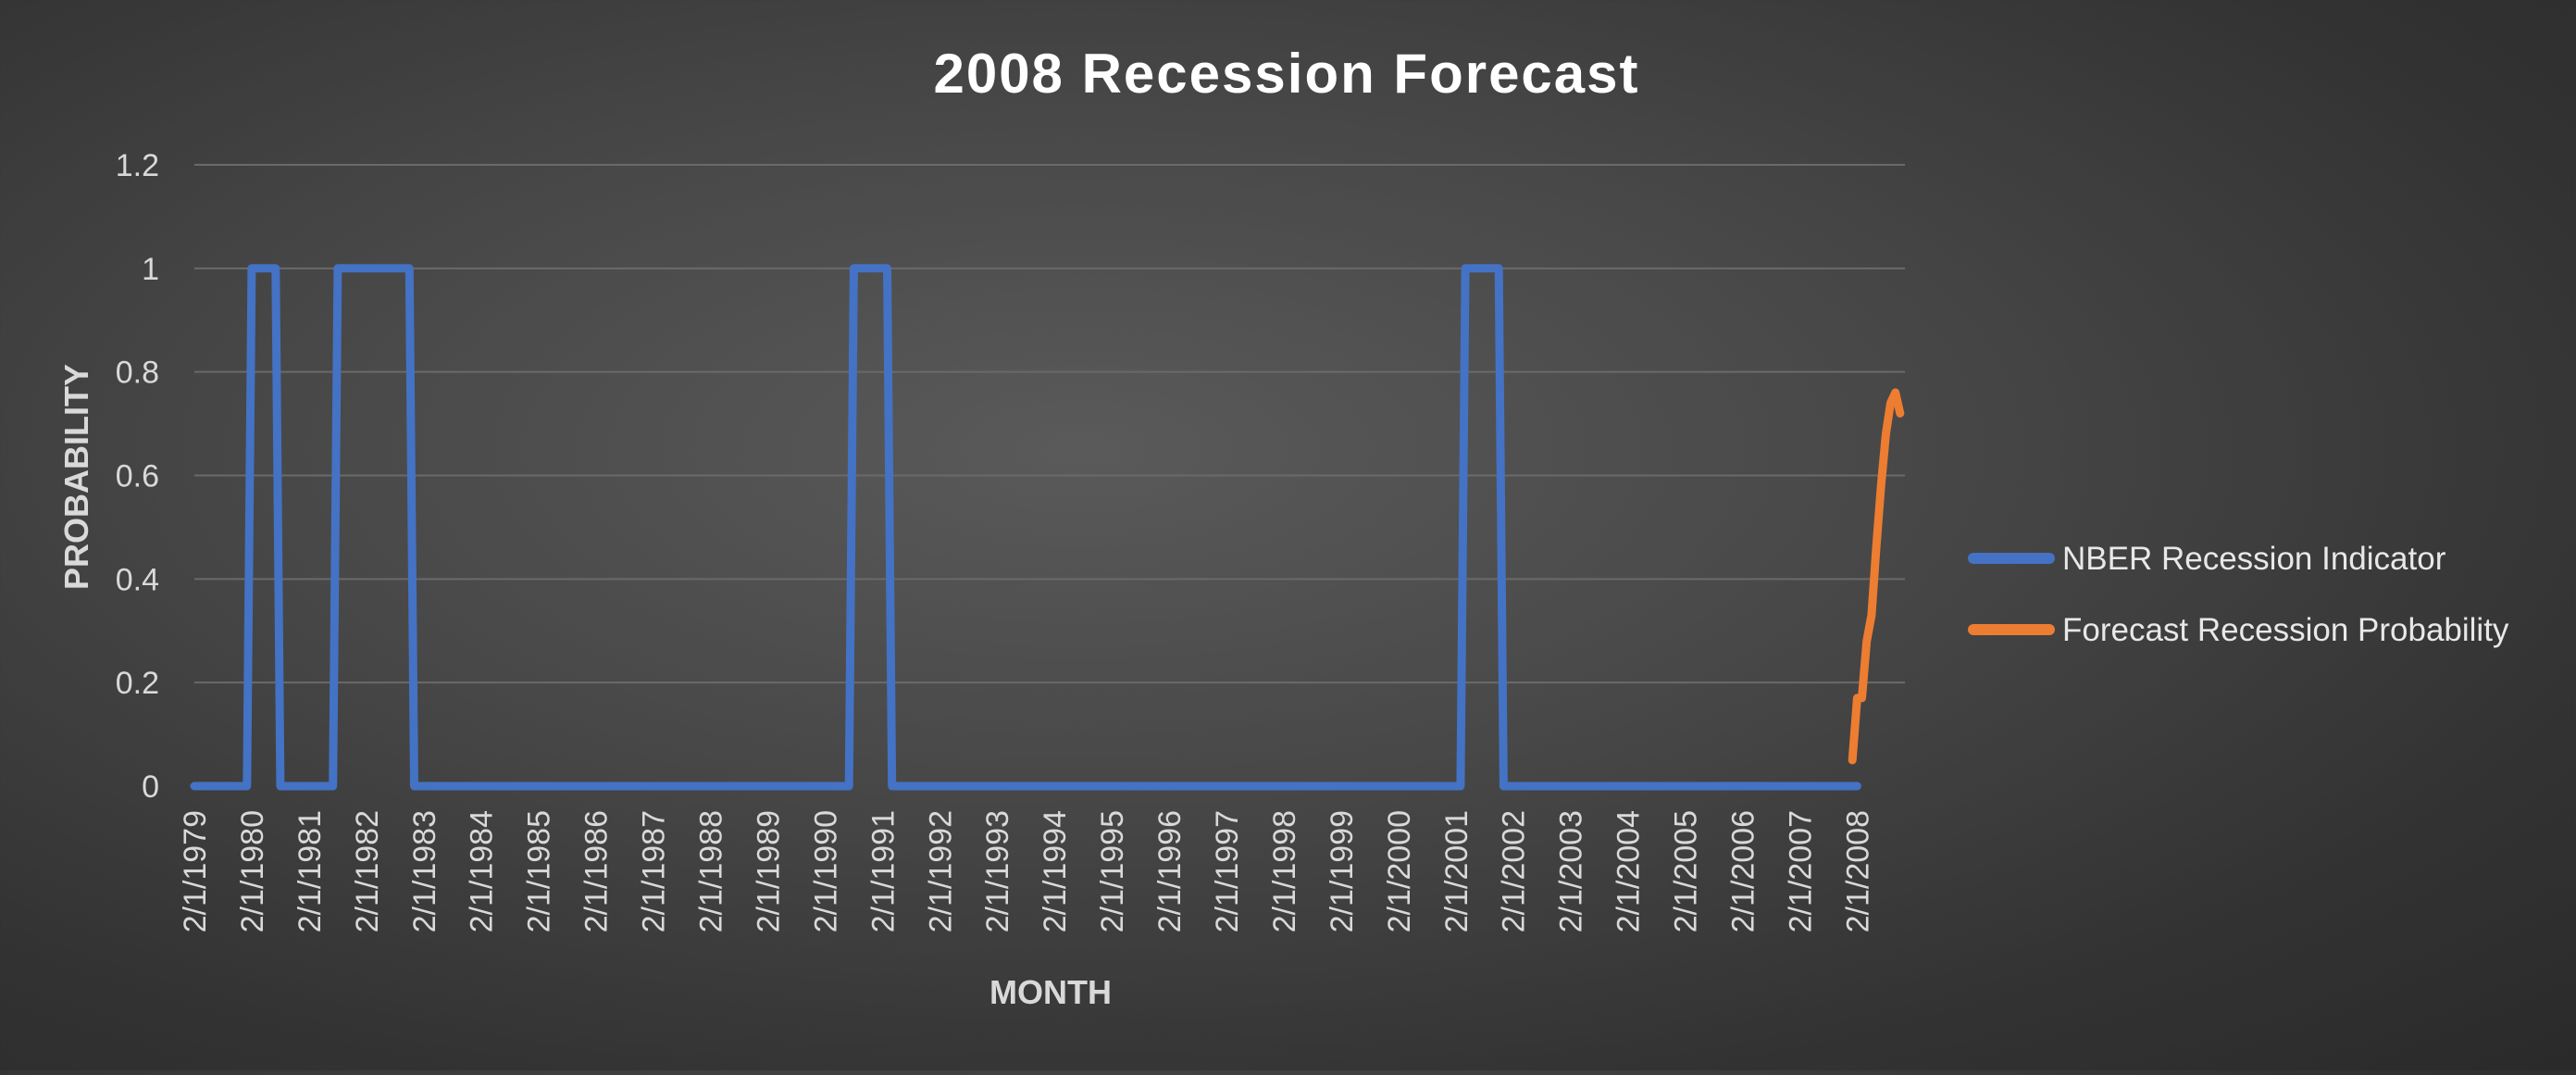 This screenshot has height=1075, width=2576. I want to click on y-tick-label: 1.2, so click(137, 165).